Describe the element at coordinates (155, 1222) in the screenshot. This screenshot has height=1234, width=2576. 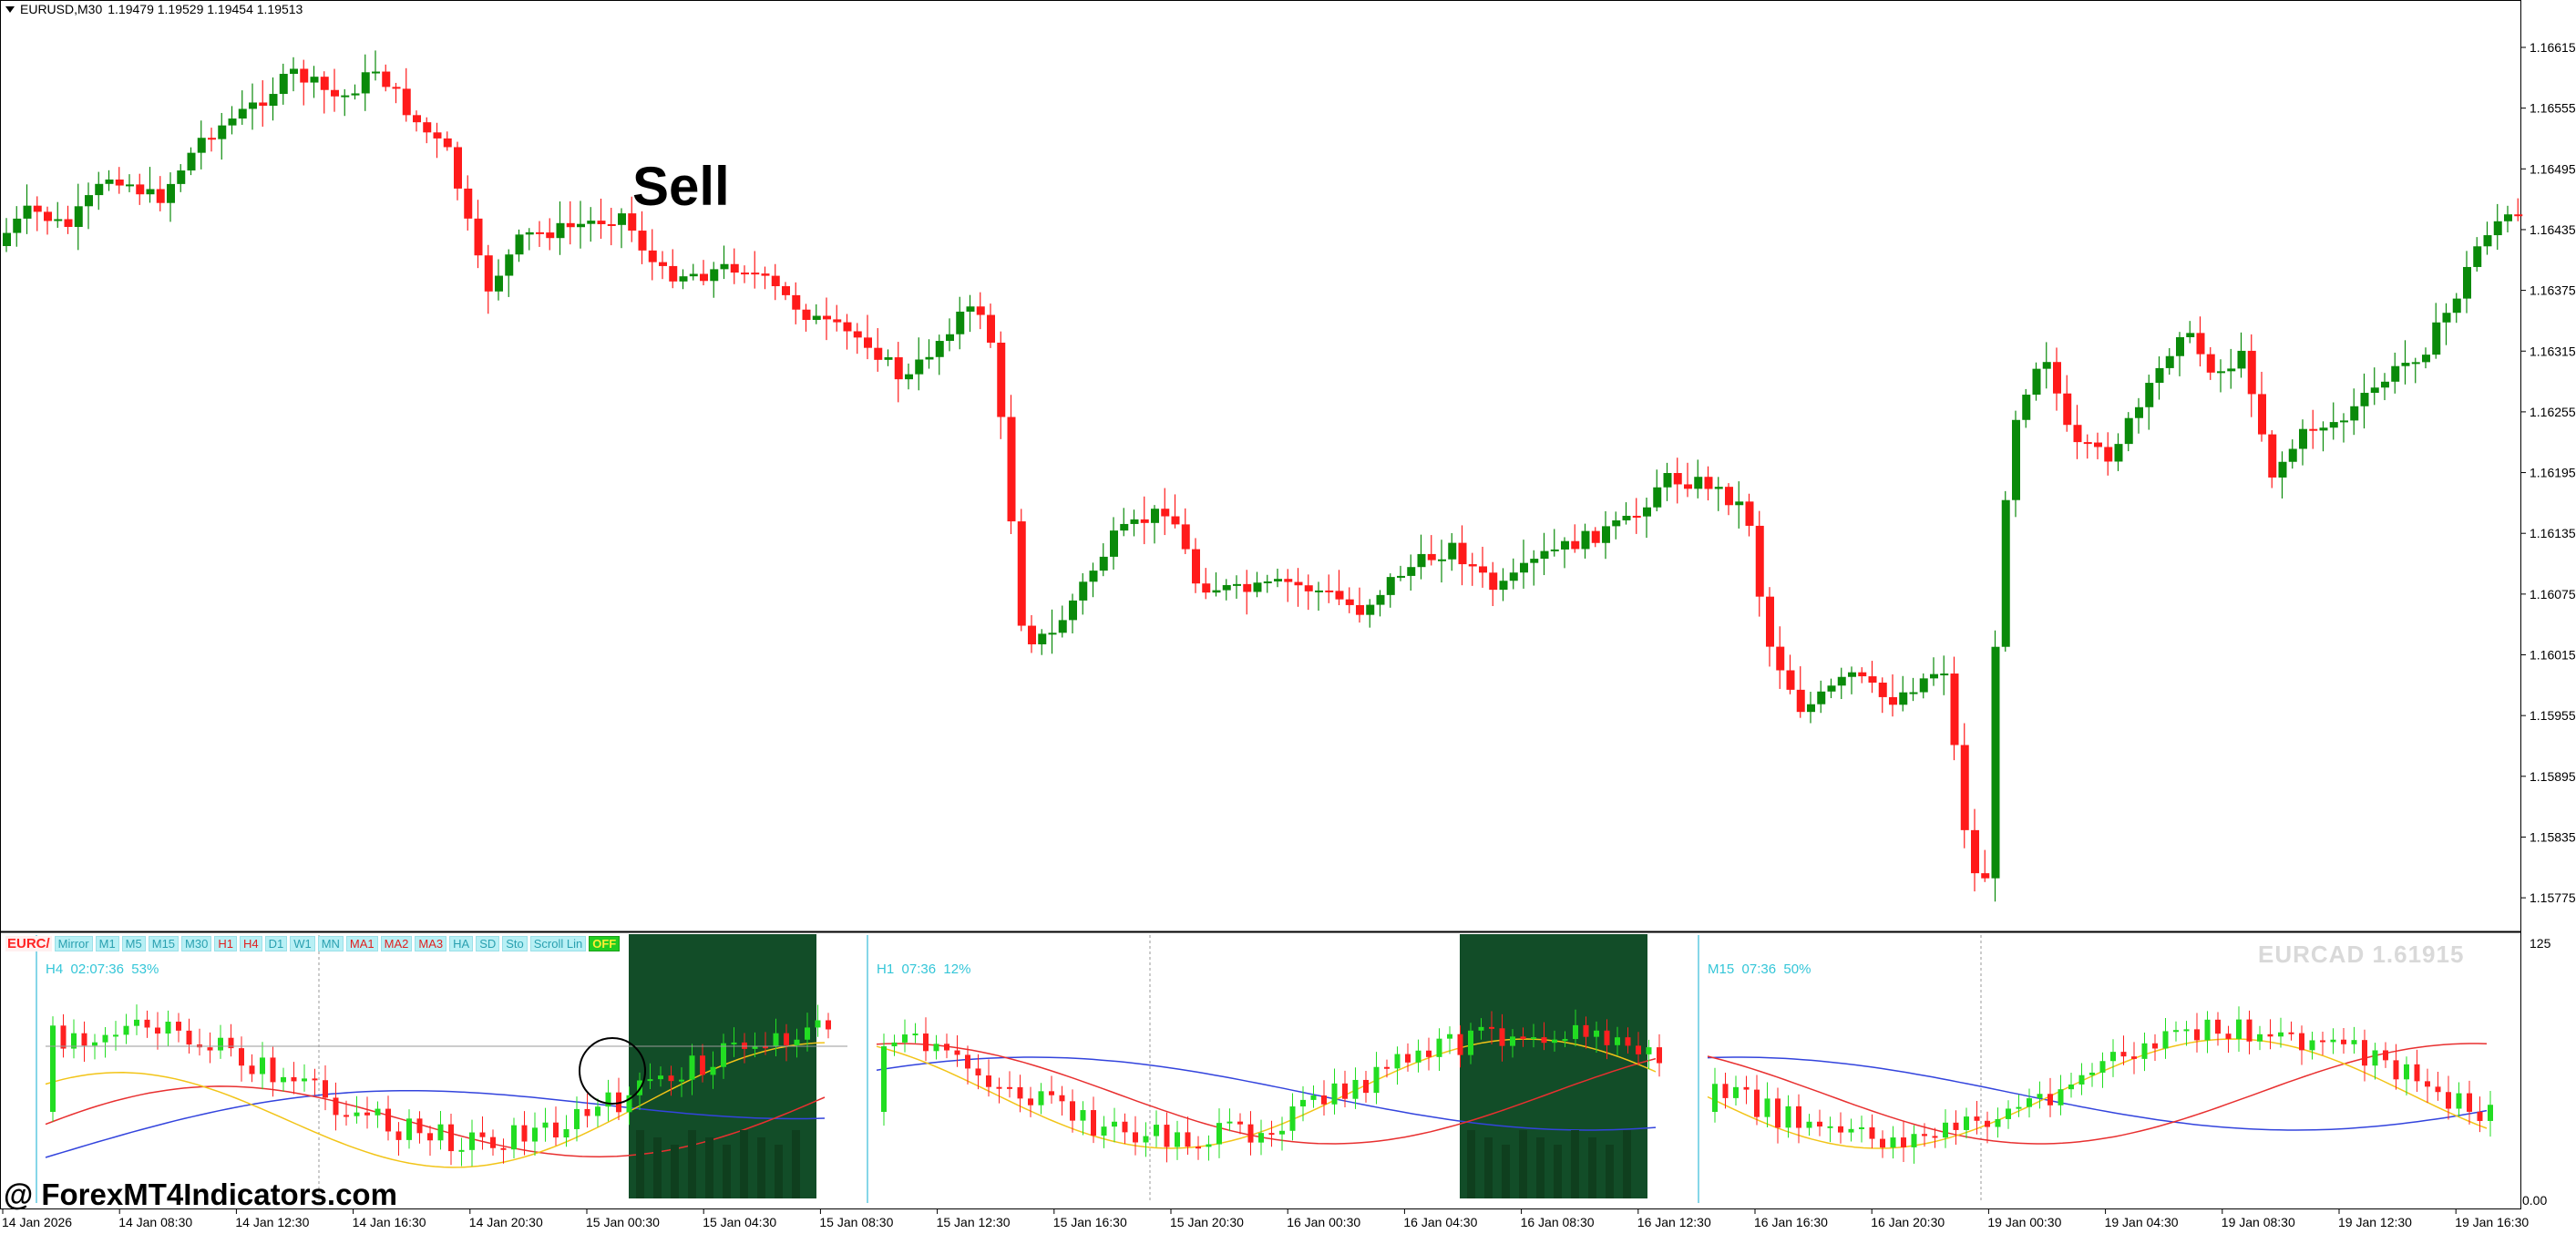
I see `time-tick-label: 14 Jan 08:30` at that location.